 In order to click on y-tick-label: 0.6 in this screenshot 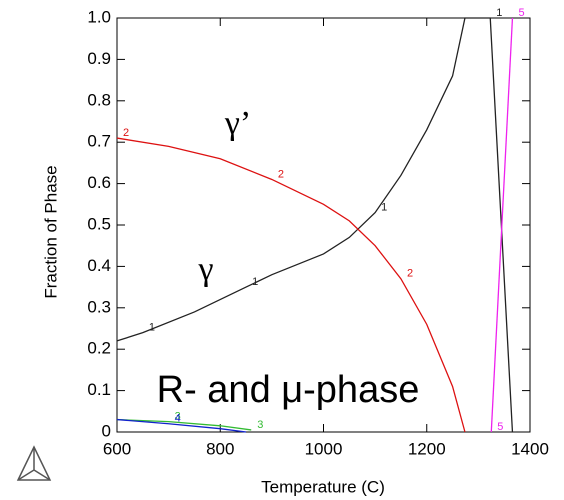, I will do `click(99, 182)`.